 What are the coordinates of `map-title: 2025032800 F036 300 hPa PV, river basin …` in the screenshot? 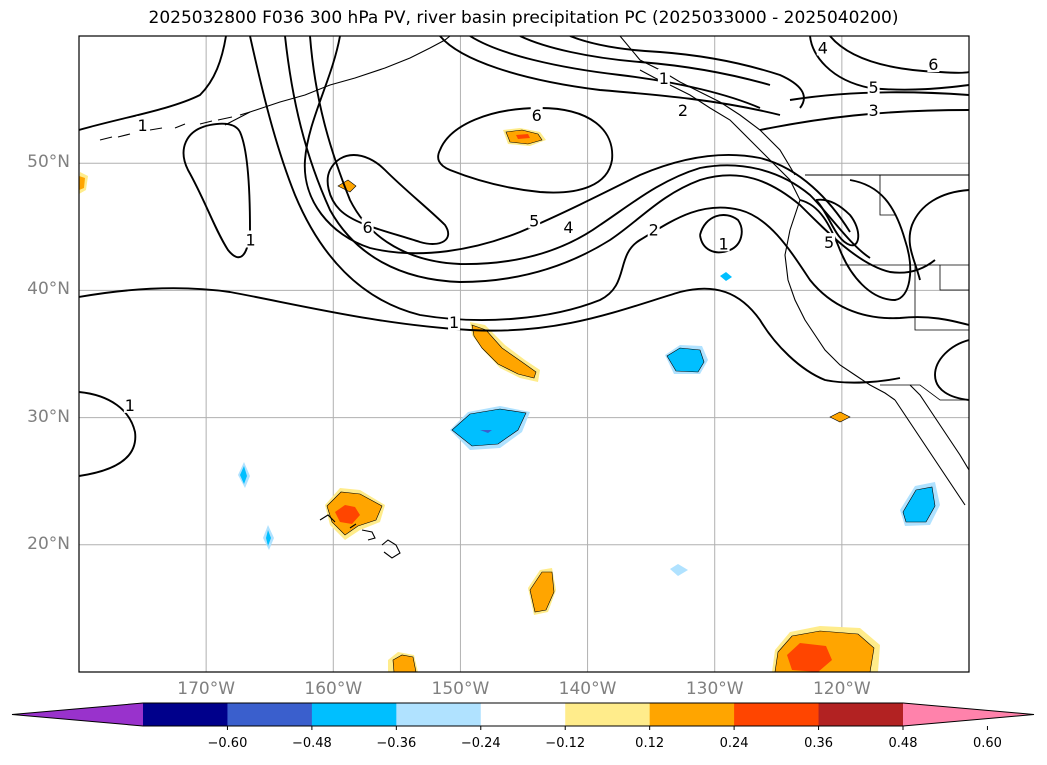 It's located at (523, 18).